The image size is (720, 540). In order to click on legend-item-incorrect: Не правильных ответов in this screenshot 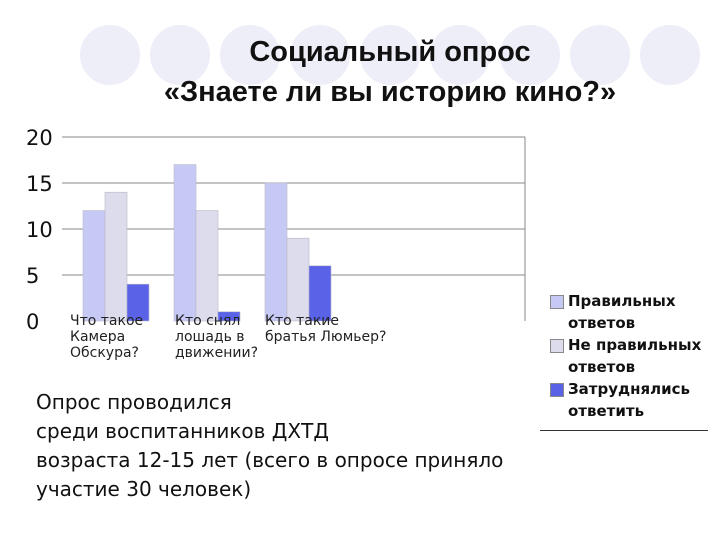, I will do `click(633, 356)`.